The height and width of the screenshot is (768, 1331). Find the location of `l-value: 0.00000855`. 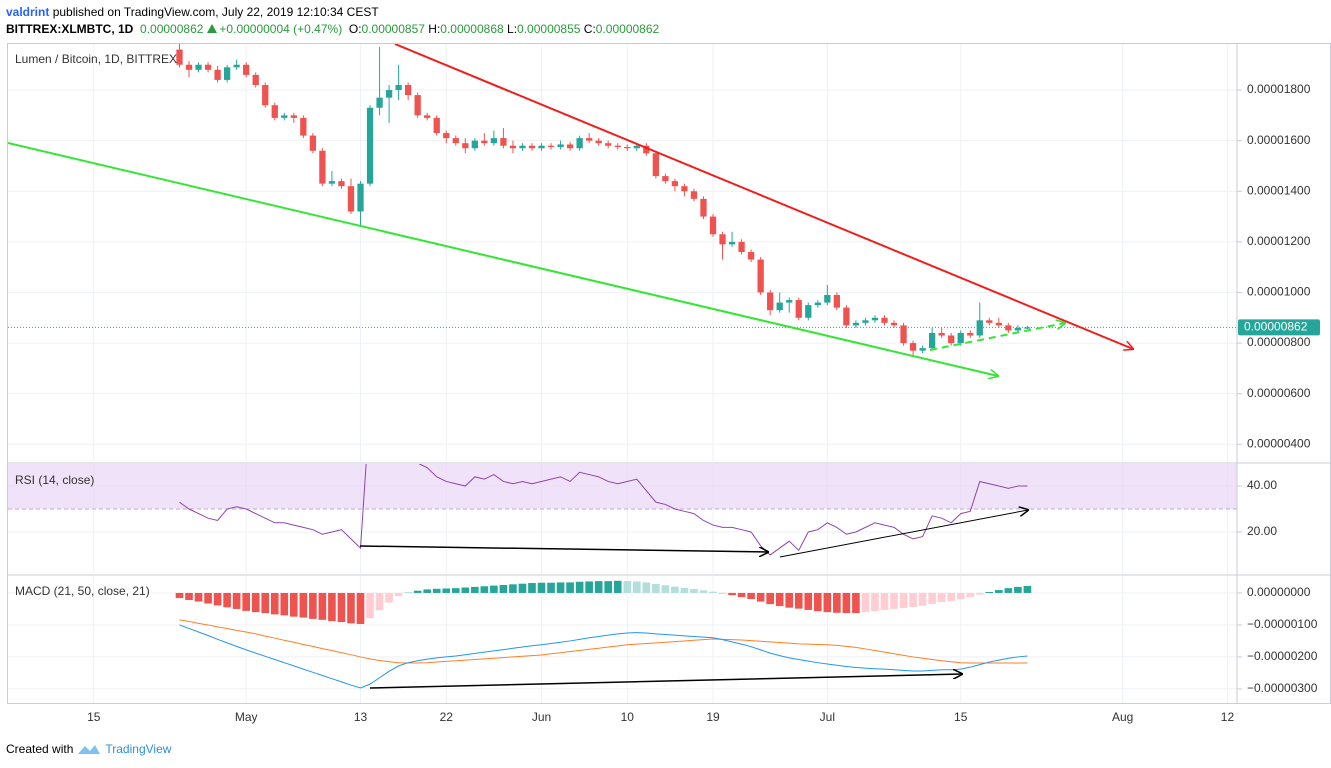

l-value: 0.00000855 is located at coordinates (549, 29).